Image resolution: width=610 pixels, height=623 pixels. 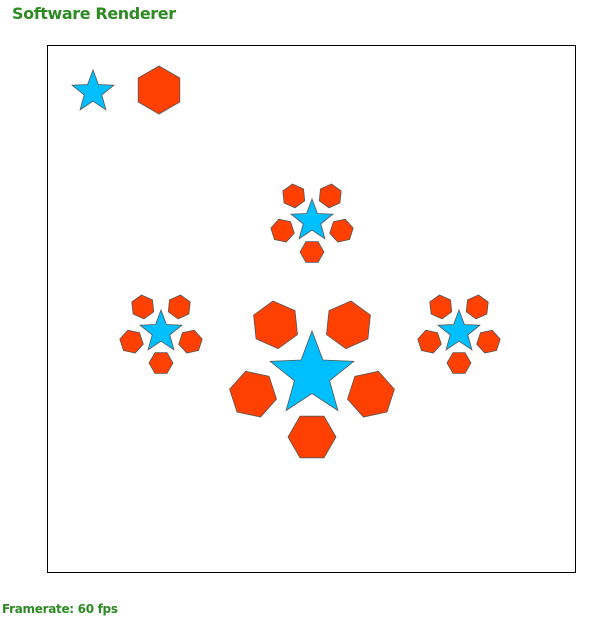 What do you see at coordinates (161, 329) in the screenshot?
I see `left-flower-star` at bounding box center [161, 329].